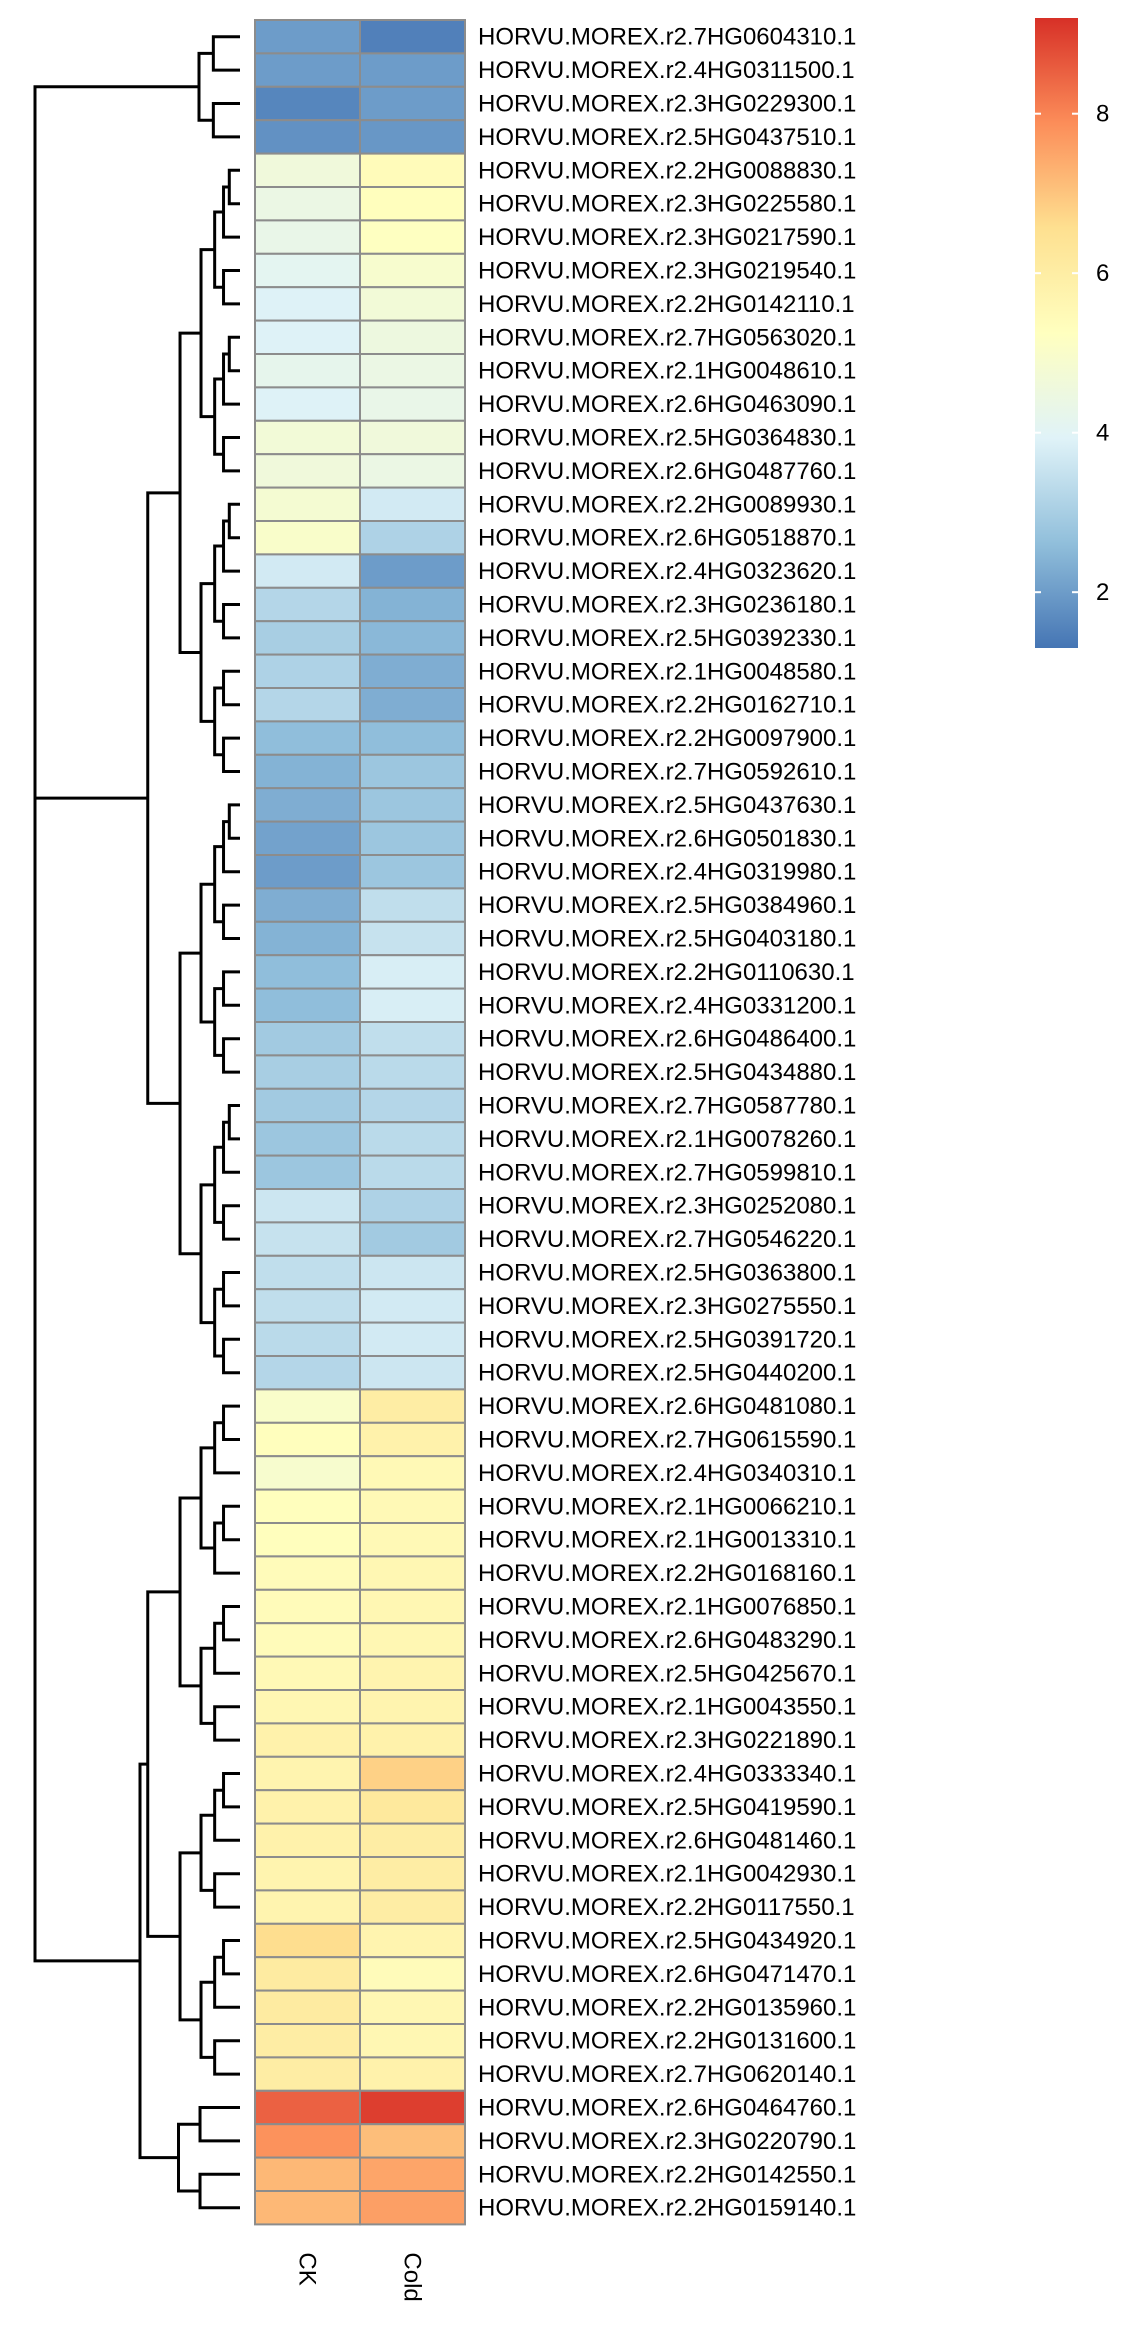  What do you see at coordinates (667, 838) in the screenshot?
I see `row-label: HORVU.MOREX.r2.6HG0501830.1` at bounding box center [667, 838].